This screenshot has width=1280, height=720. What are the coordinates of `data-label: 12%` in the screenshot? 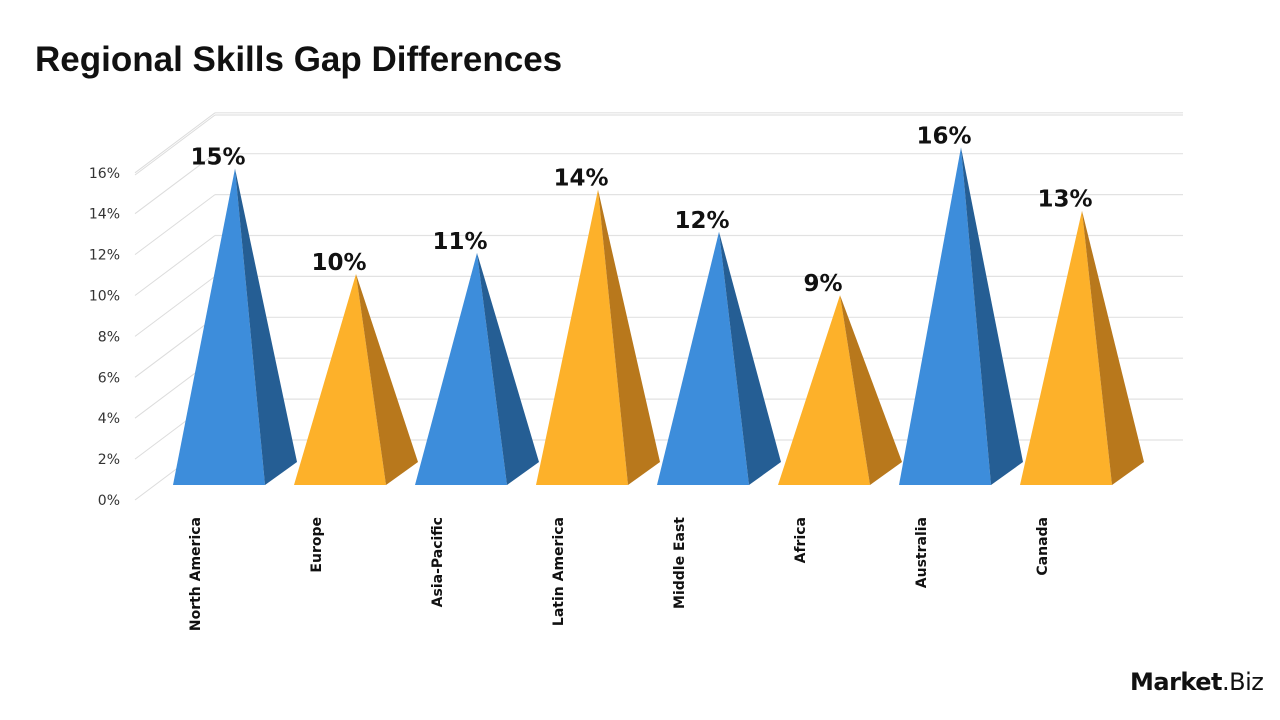 It's located at (701, 221).